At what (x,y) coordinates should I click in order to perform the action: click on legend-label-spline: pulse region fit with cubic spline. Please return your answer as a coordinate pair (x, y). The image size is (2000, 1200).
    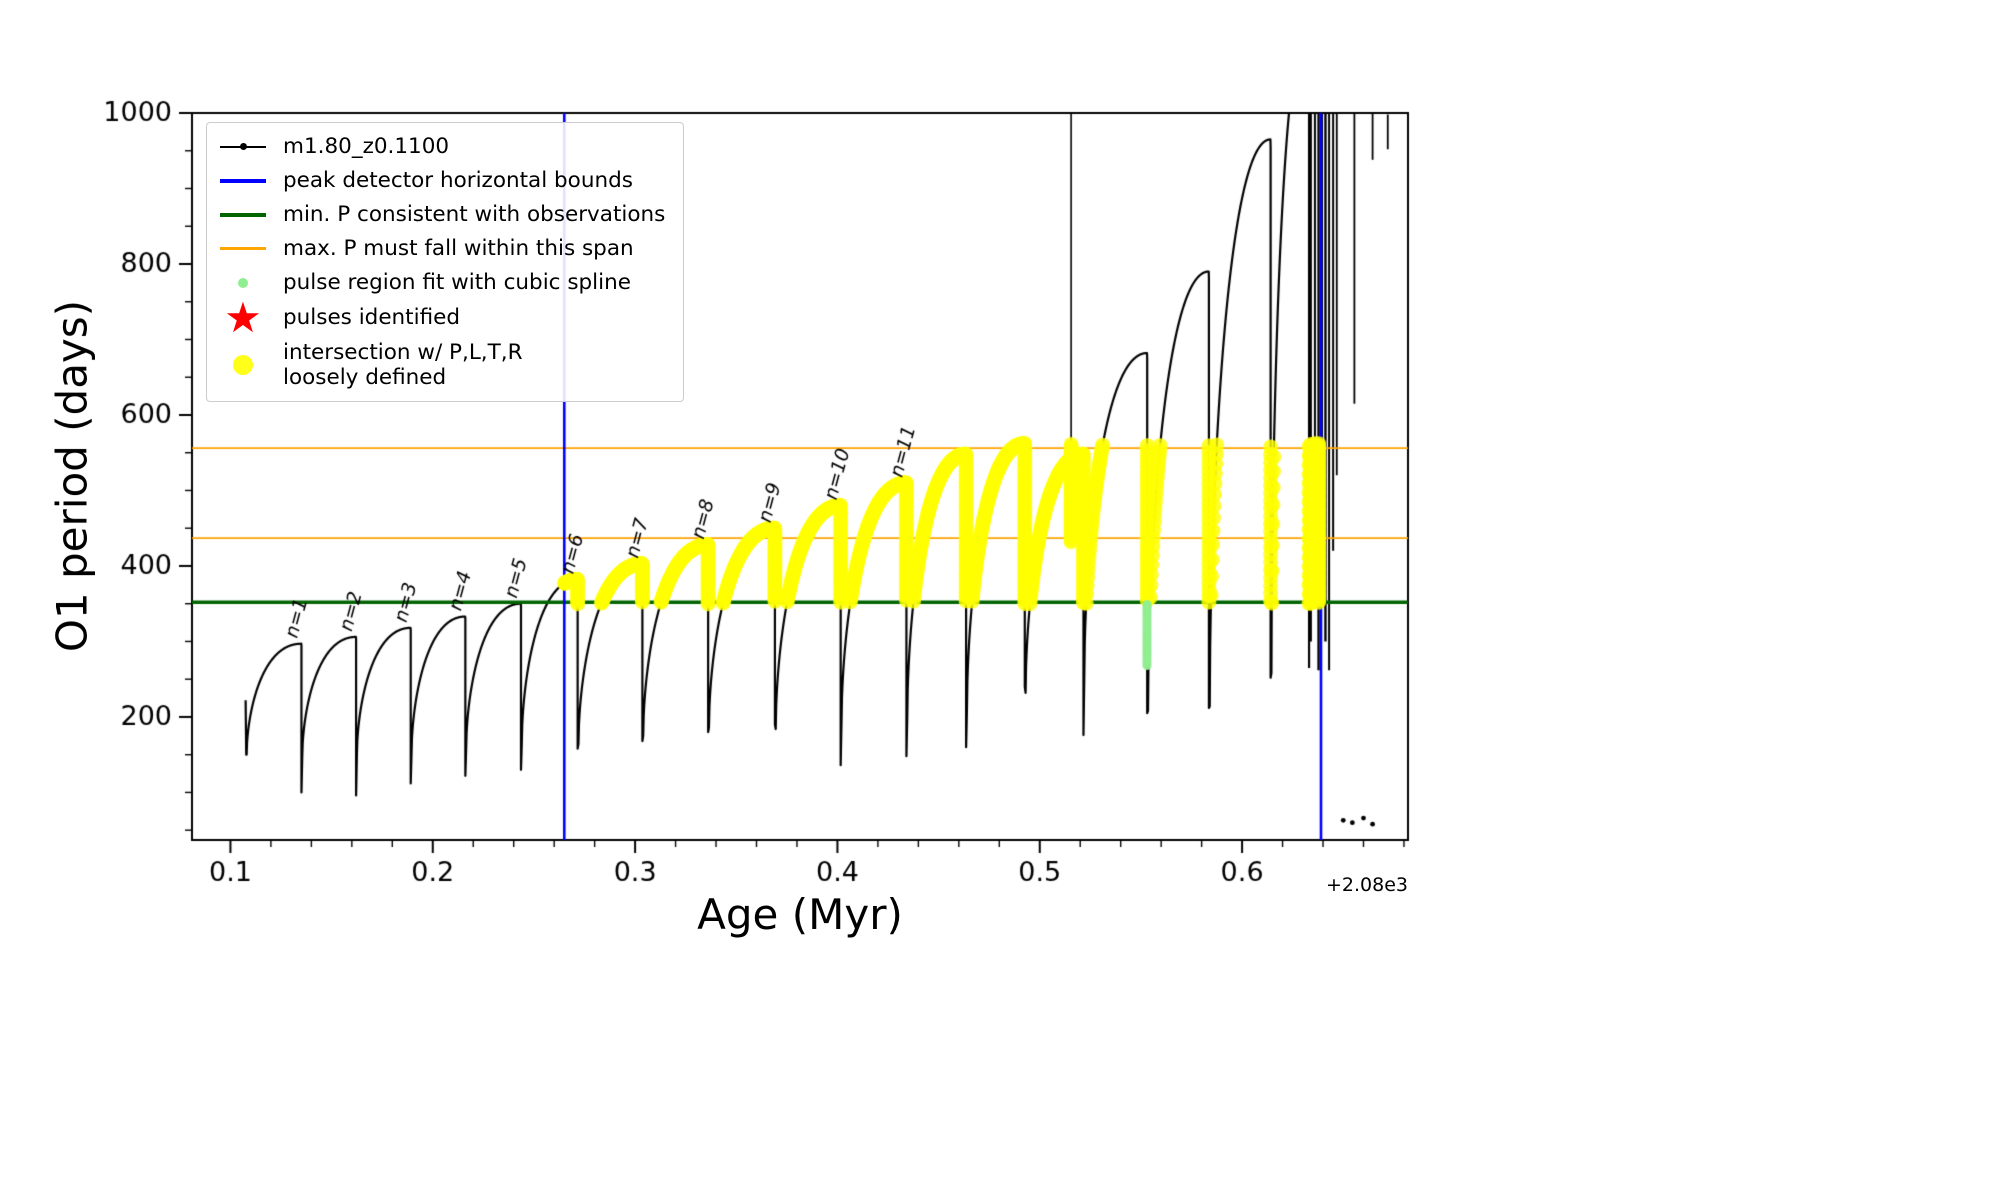
    Looking at the image, I should click on (457, 282).